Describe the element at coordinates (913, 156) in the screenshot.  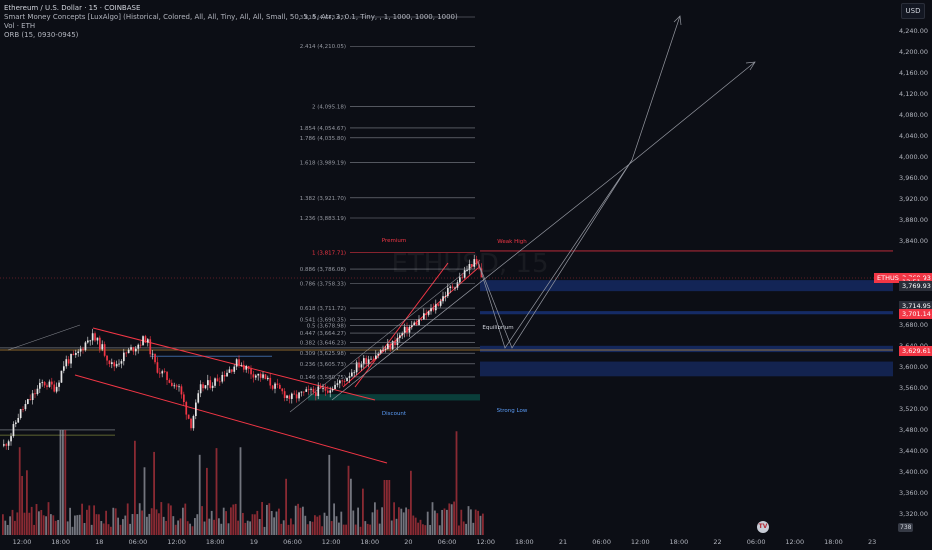
I see `price-axis-label: 4,000.00` at that location.